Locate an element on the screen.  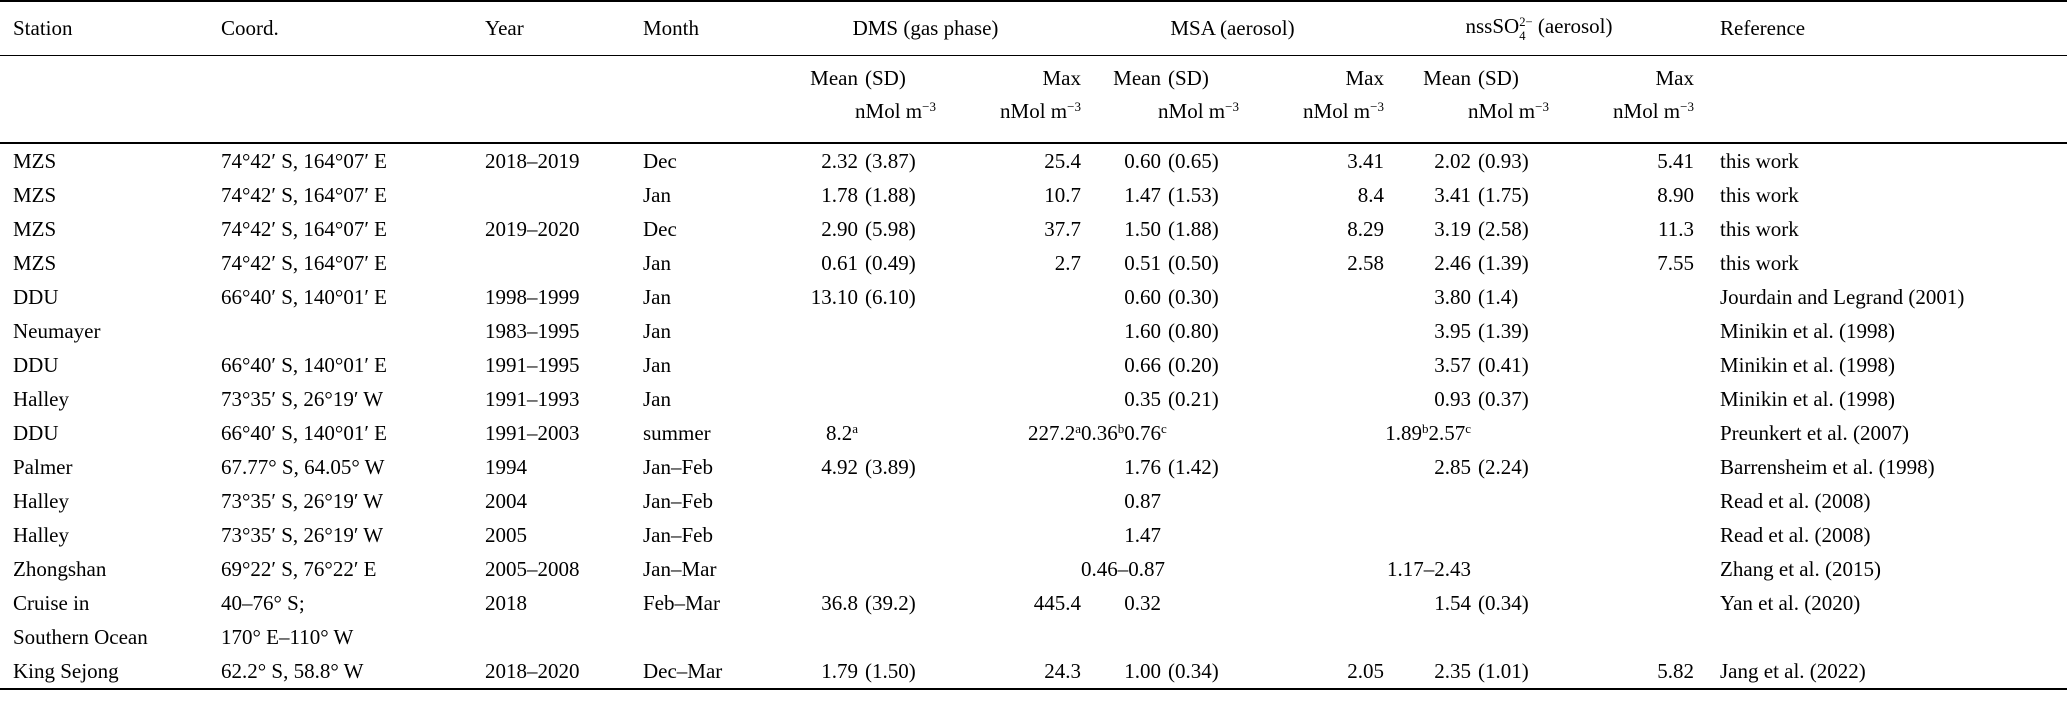
table-cell: Zhang et al. (2015) is located at coordinates (1800, 569).